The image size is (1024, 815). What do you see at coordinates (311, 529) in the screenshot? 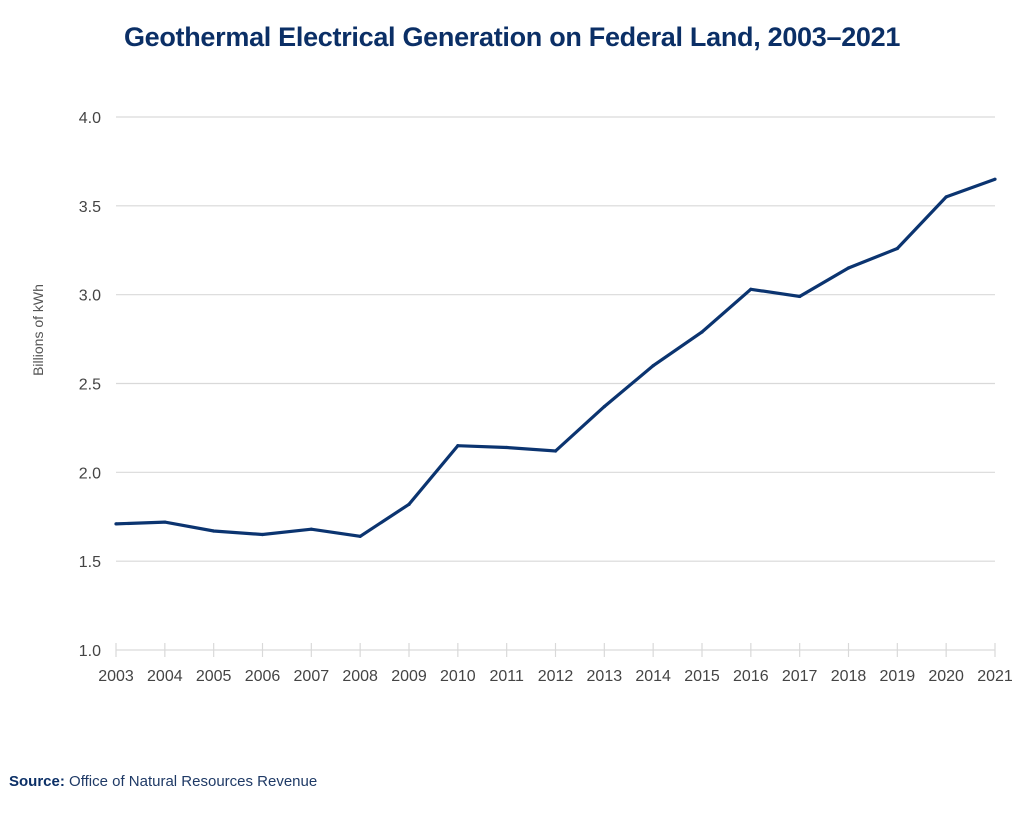
I see `data-point-2007` at bounding box center [311, 529].